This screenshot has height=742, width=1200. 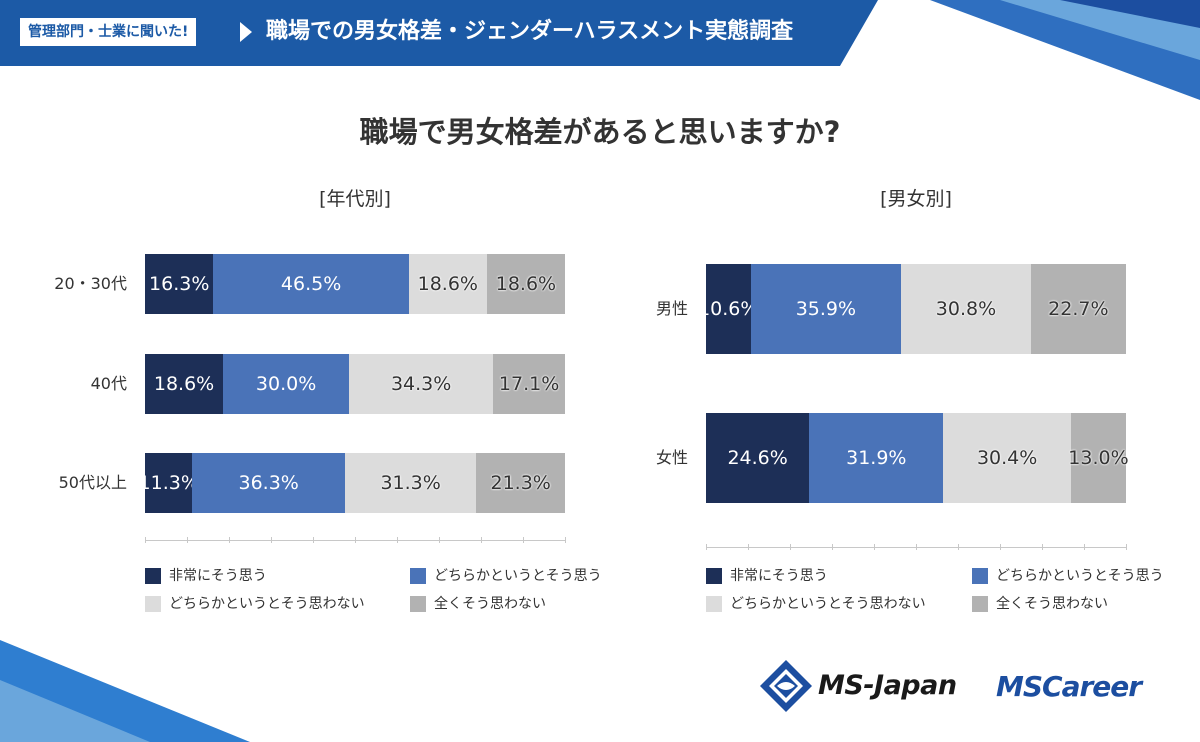 I want to click on bar-value-label: 31.3%, so click(x=410, y=483).